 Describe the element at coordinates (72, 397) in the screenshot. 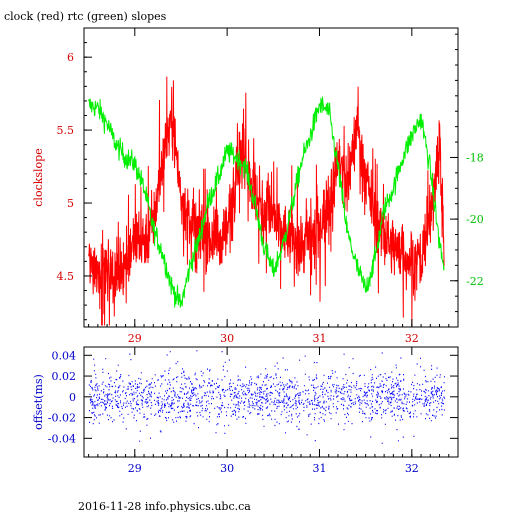

I see `y-tick-label: 0` at that location.